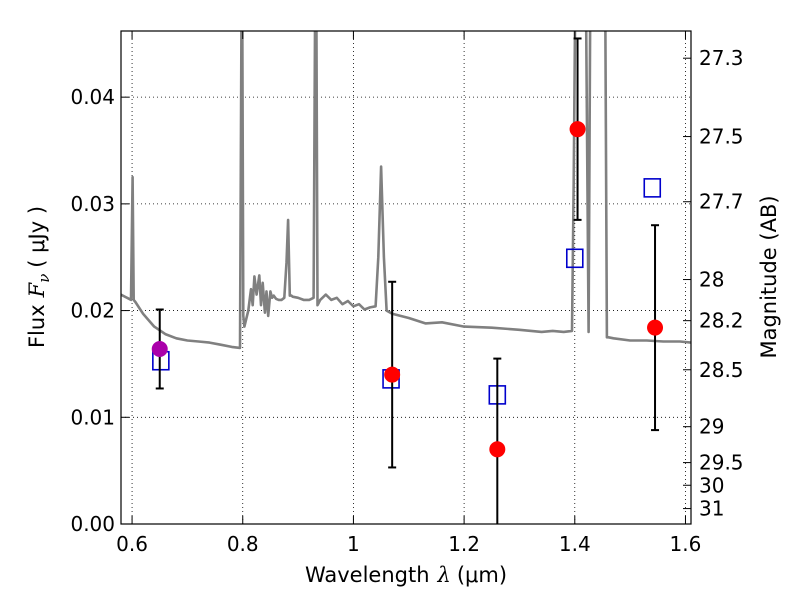 The width and height of the screenshot is (800, 600). Describe the element at coordinates (132, 544) in the screenshot. I see `x-tick-label: 0.6` at that location.